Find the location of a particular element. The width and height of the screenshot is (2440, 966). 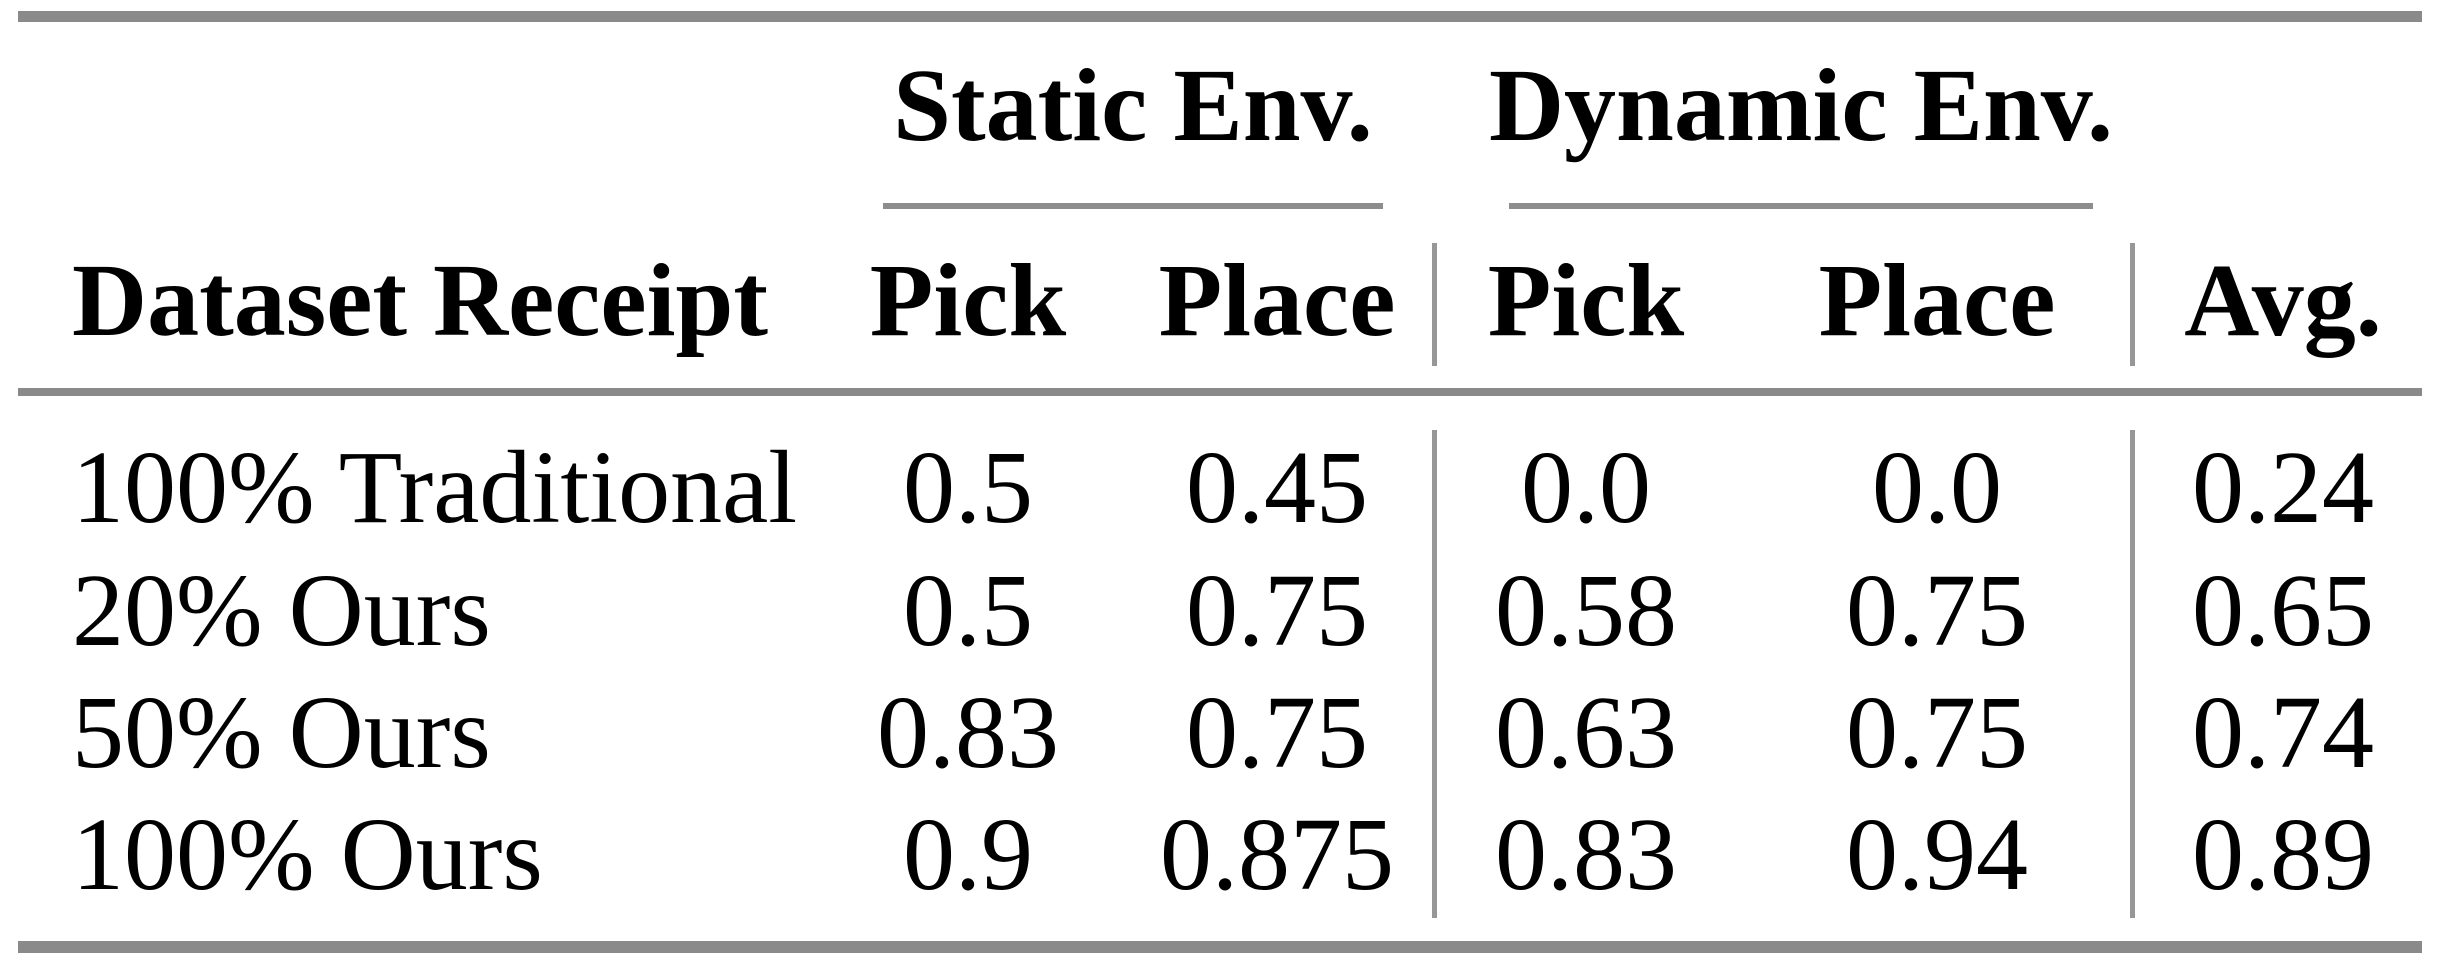

table-cell: 0.74 is located at coordinates (2283, 732).